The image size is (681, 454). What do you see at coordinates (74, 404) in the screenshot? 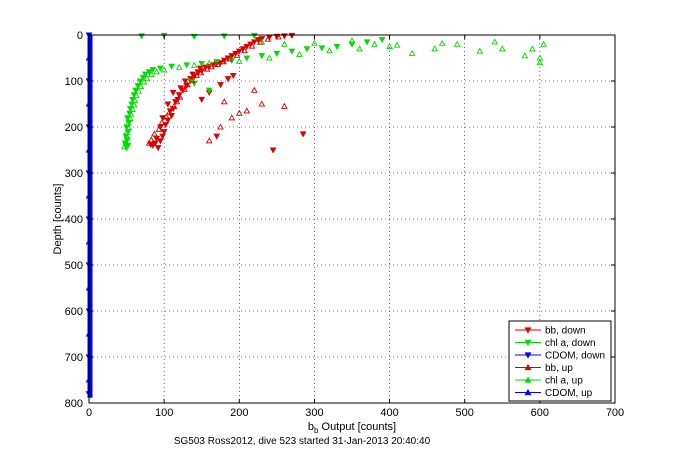
I see `y-tick-label: 800` at bounding box center [74, 404].